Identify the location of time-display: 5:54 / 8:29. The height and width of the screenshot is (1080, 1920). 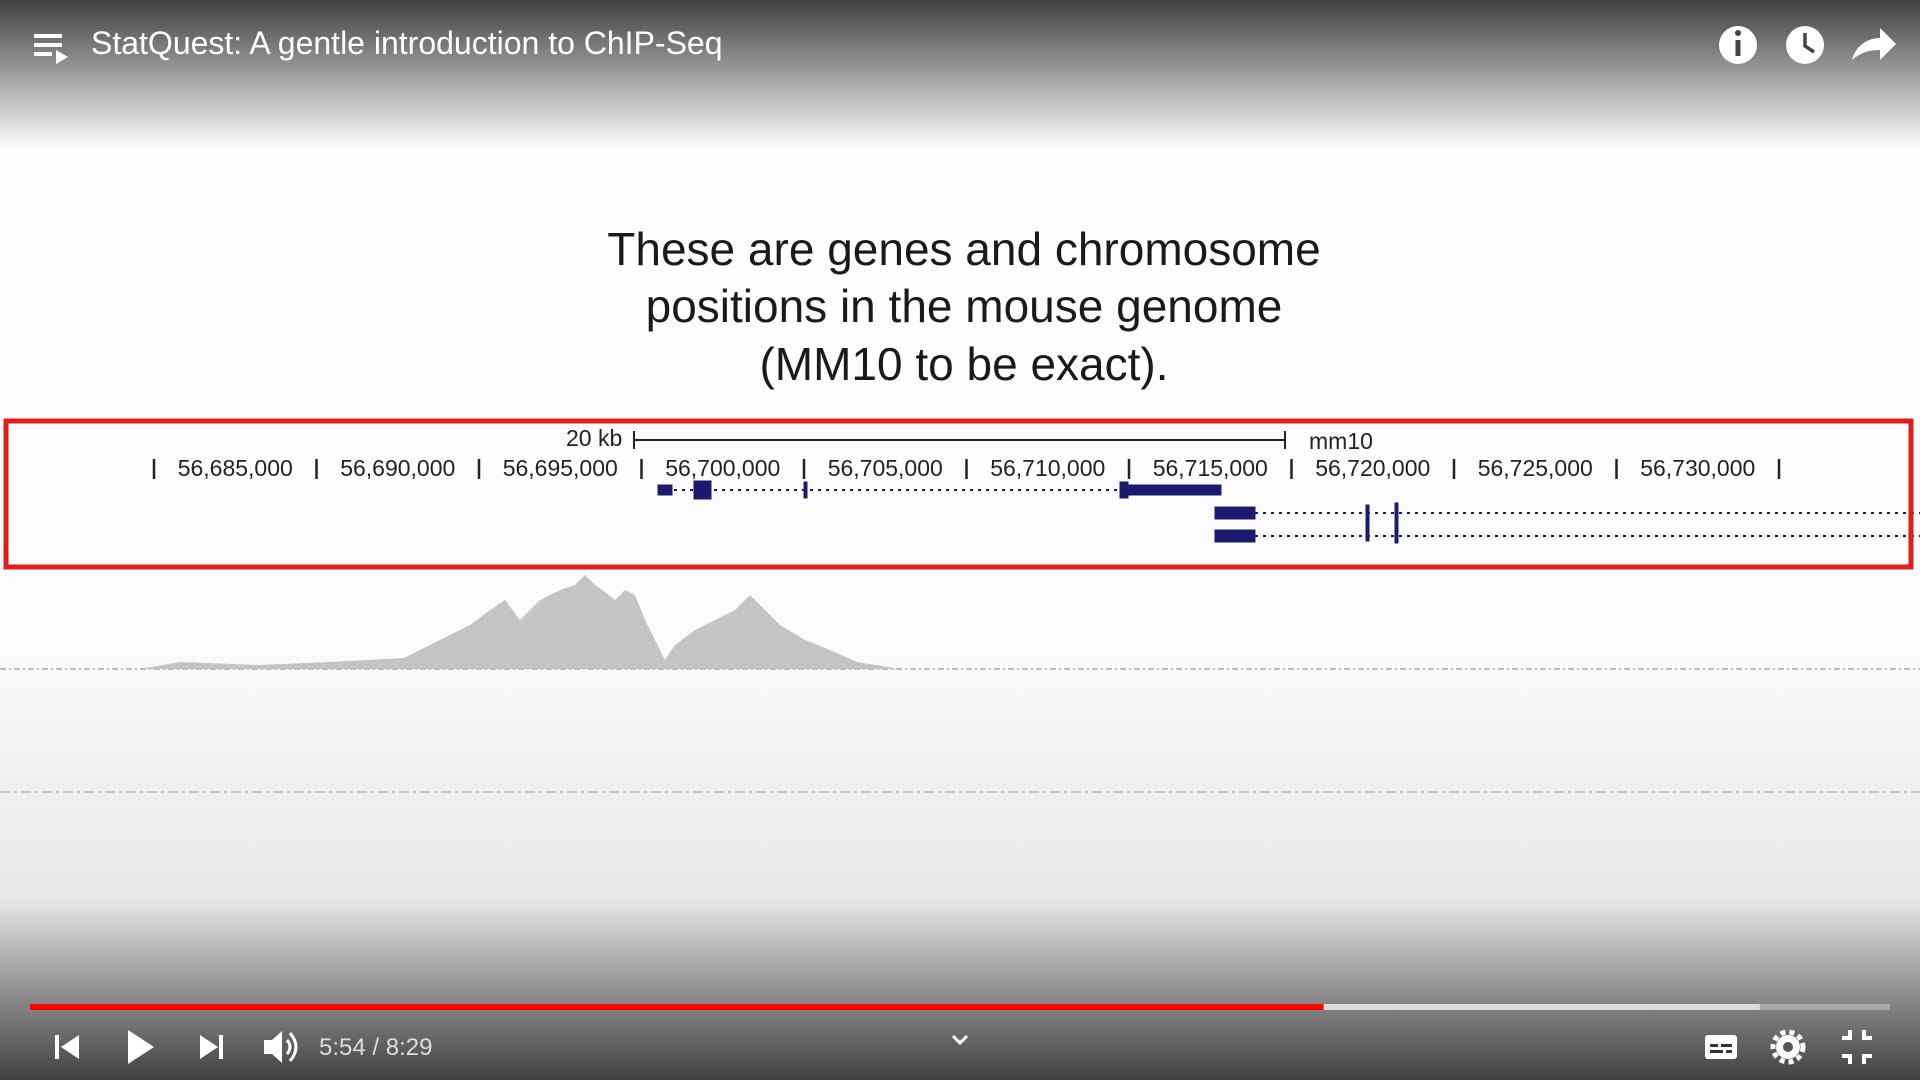
(375, 1047).